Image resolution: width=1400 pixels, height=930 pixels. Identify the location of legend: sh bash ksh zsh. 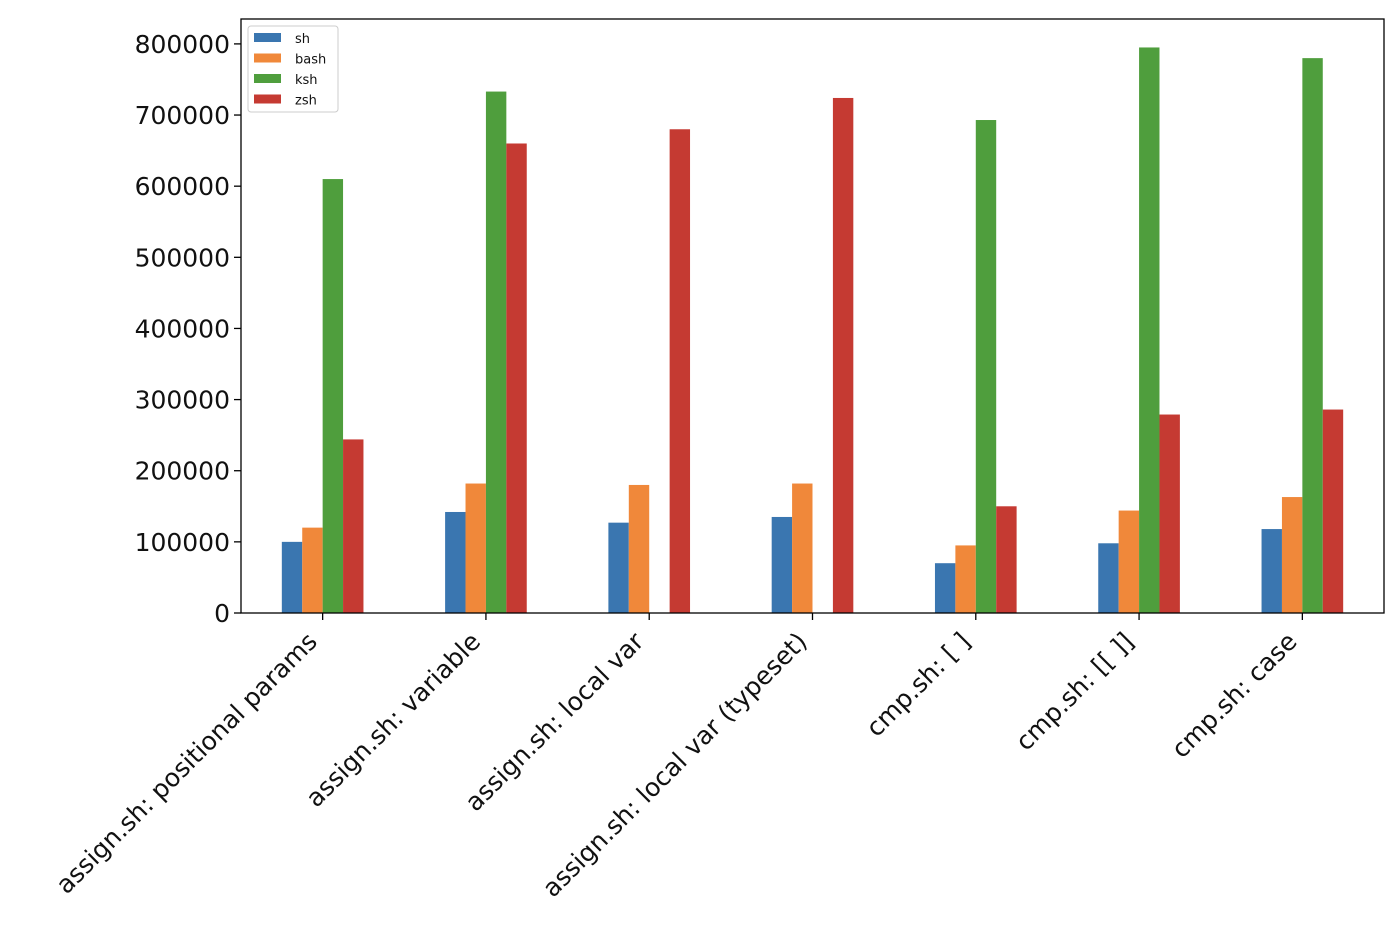
(293, 69).